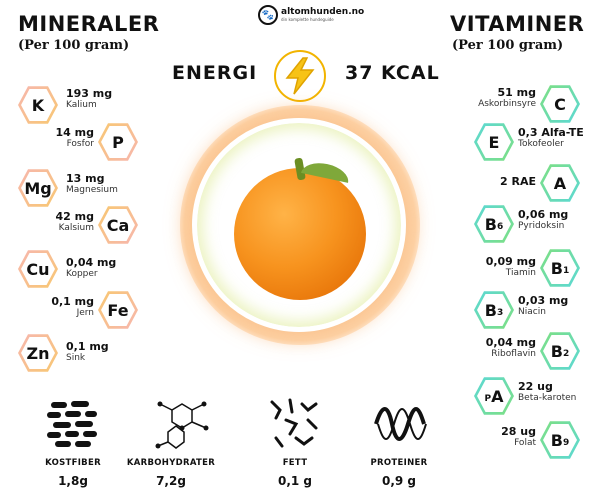  What do you see at coordinates (513, 354) in the screenshot?
I see `vitamin-name: Riboflavin` at bounding box center [513, 354].